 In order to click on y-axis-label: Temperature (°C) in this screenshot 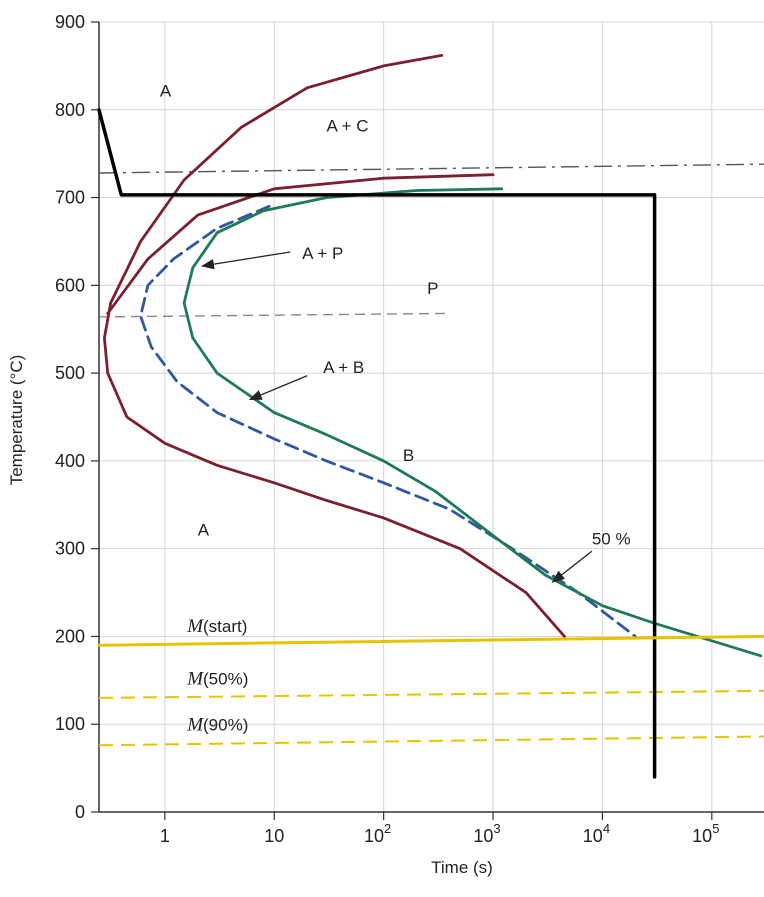, I will do `click(16, 420)`.